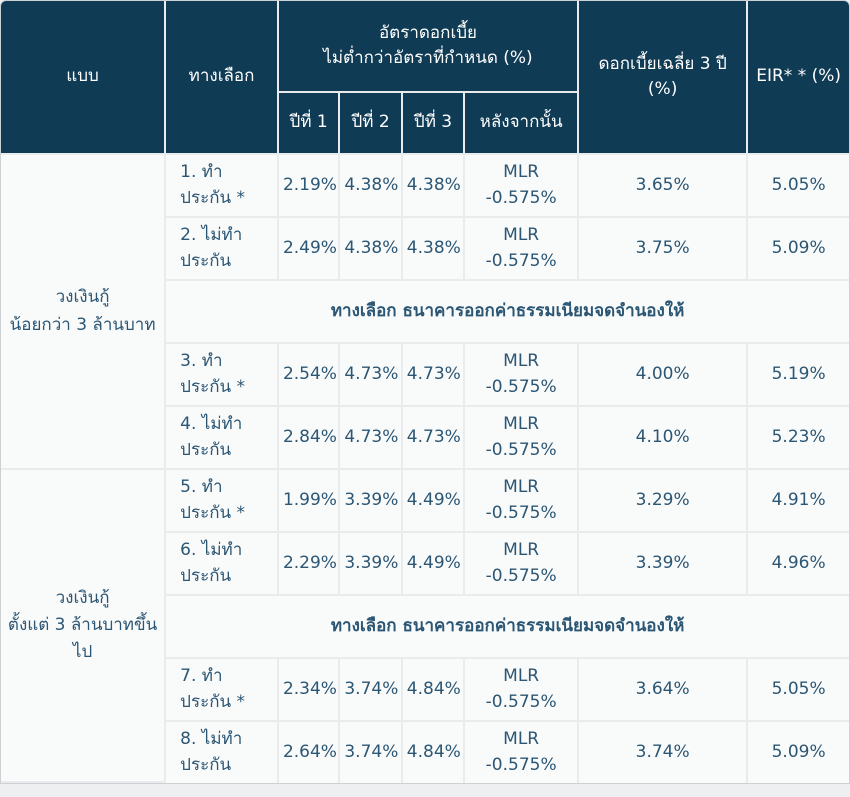  I want to click on column-header-option: ทางเลือก, so click(222, 78).